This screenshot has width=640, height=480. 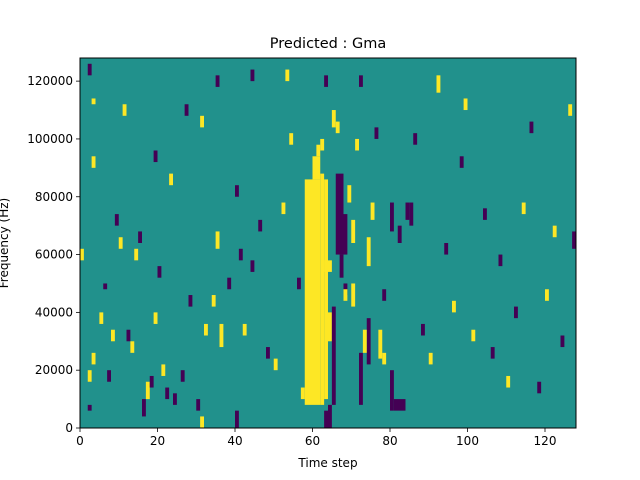 I want to click on y-tick-label: 100000, so click(x=50, y=139).